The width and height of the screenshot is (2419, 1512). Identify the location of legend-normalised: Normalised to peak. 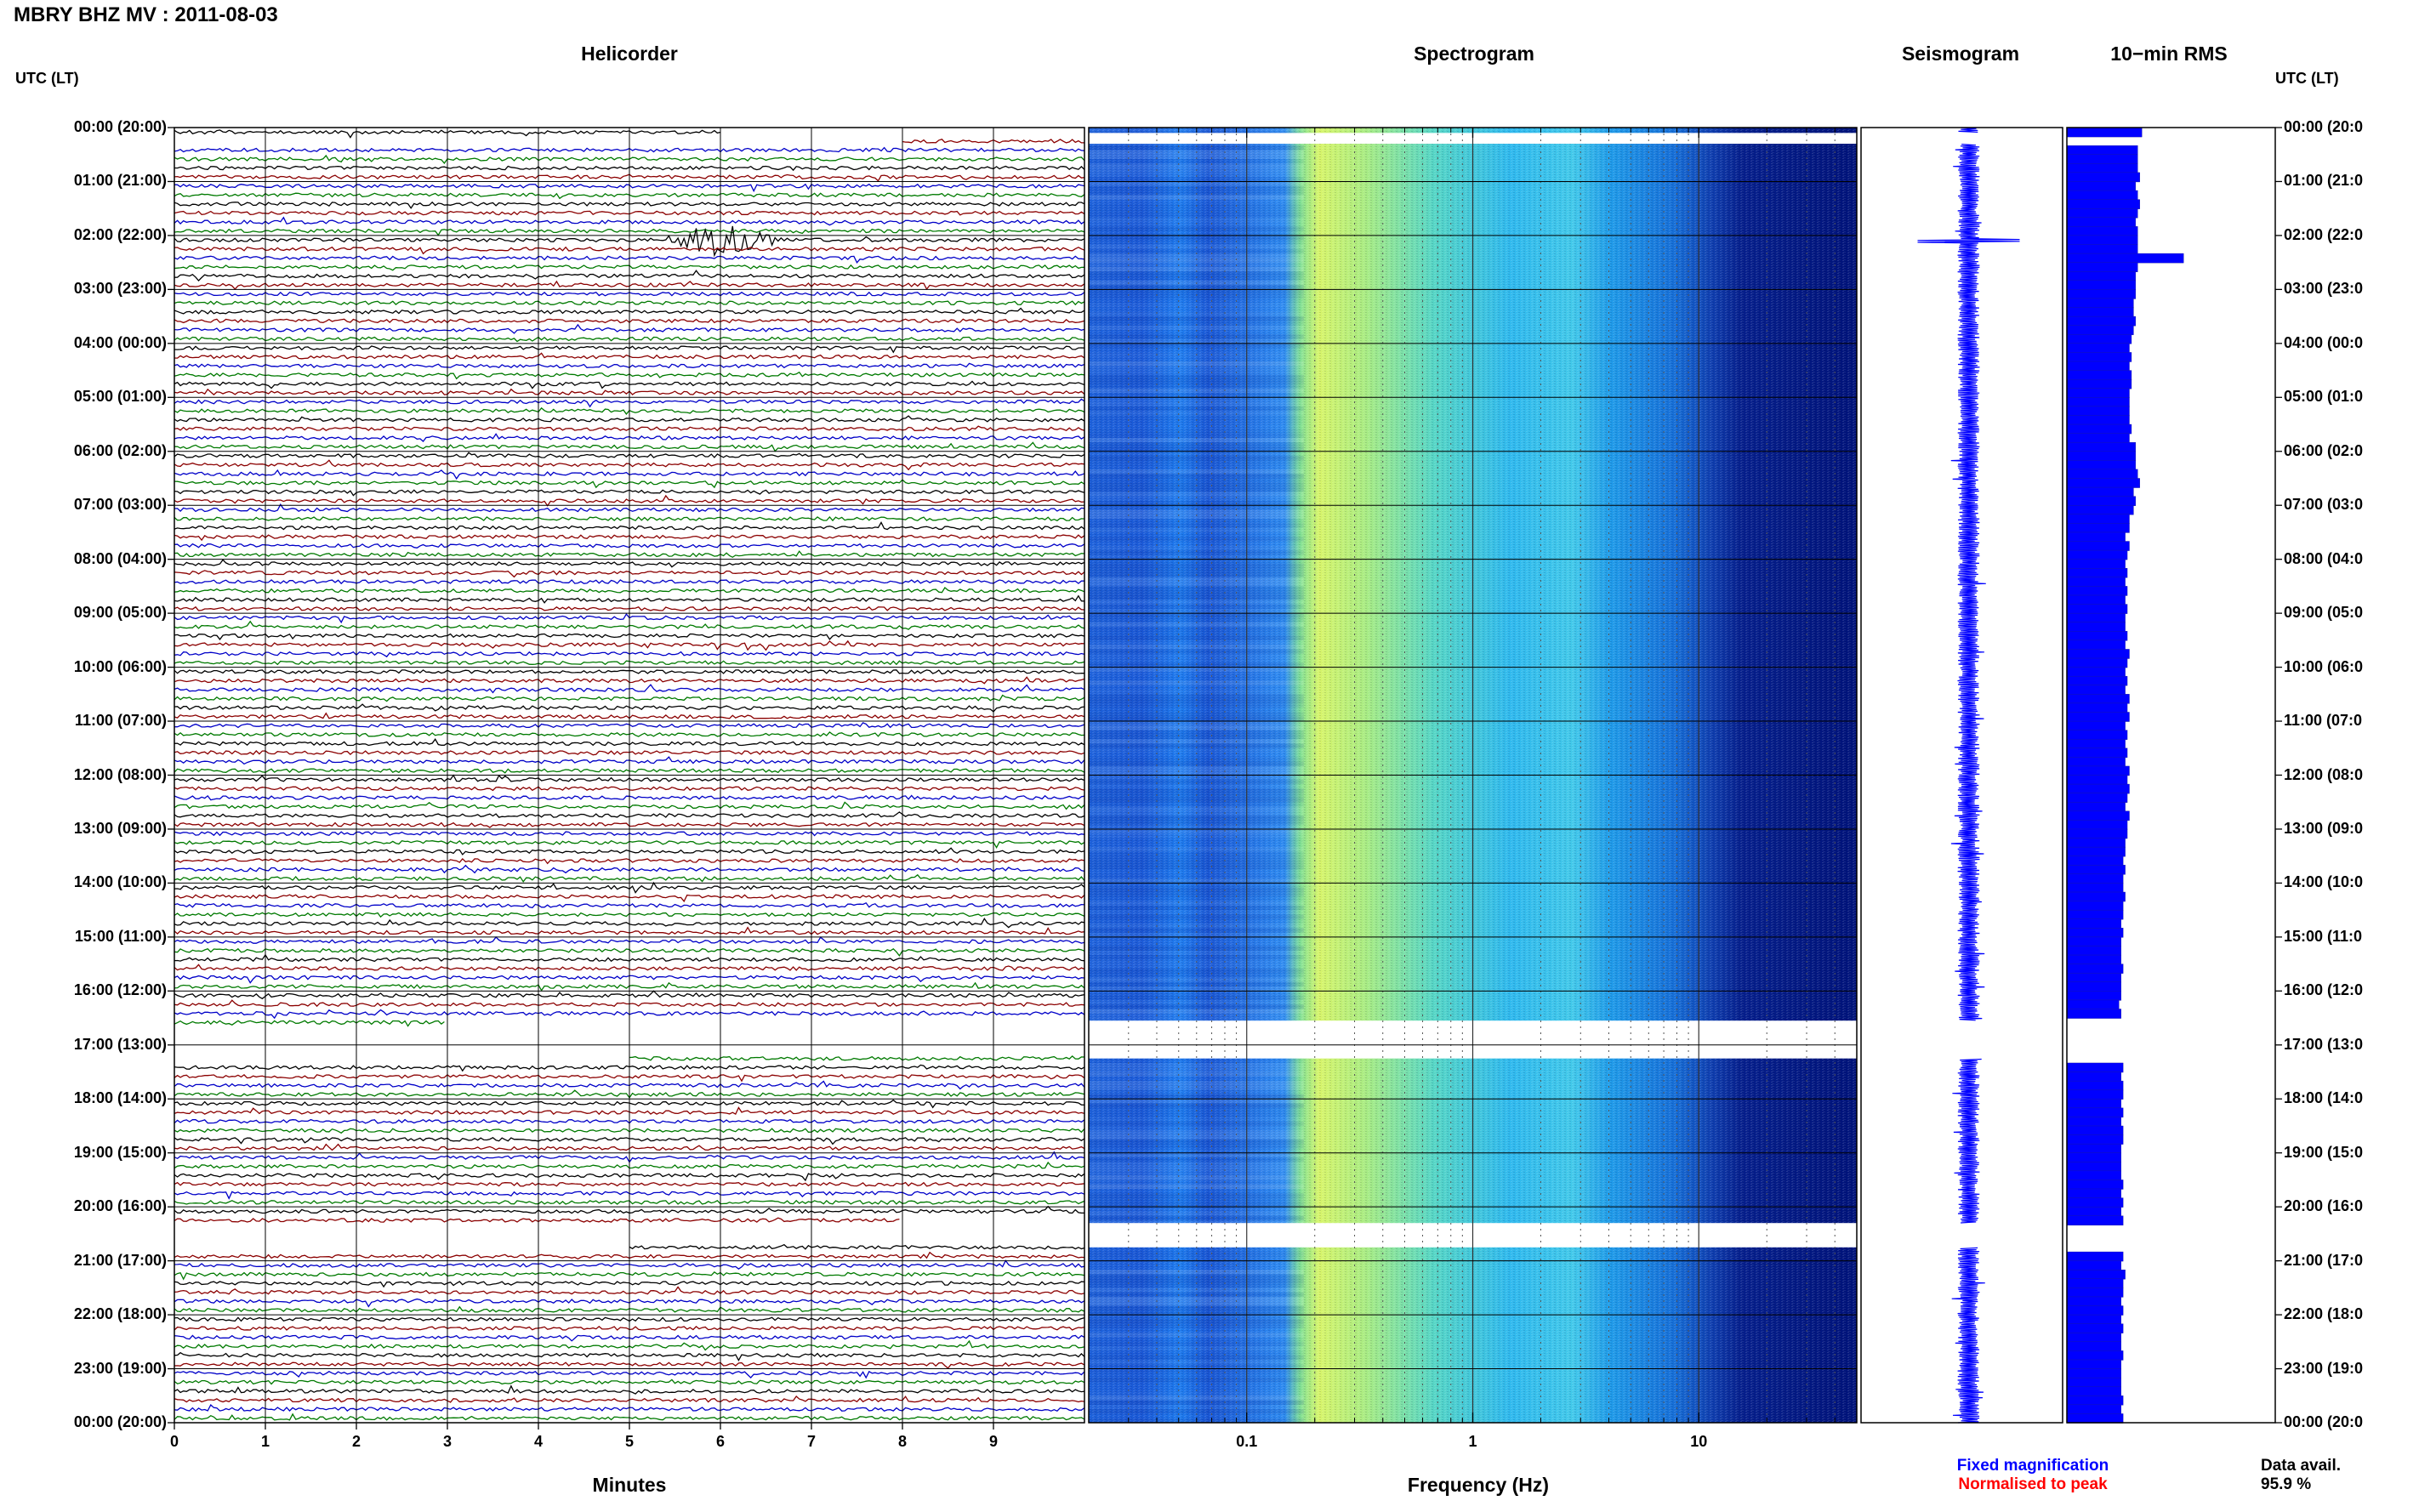
(2033, 1484).